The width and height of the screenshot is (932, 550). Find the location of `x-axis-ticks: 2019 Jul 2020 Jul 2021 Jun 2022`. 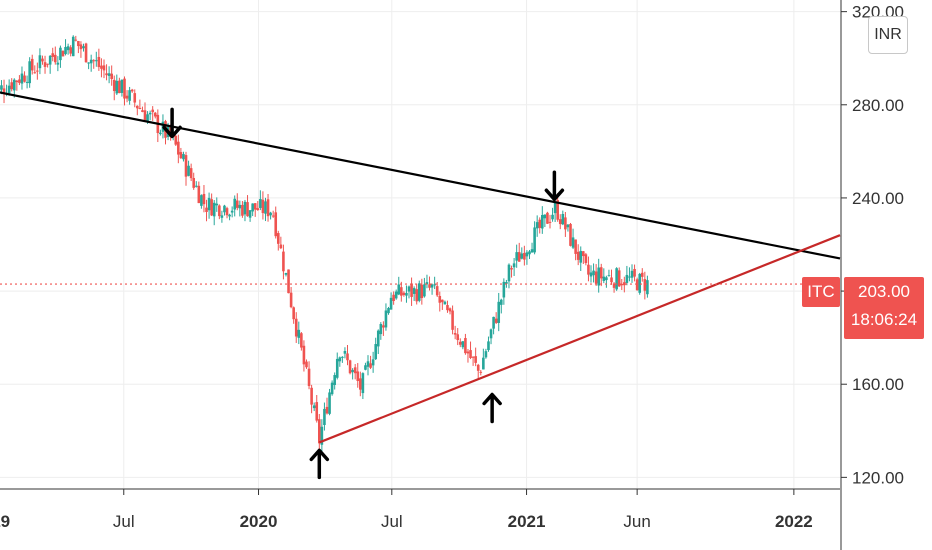

x-axis-ticks: 2019 Jul 2020 Jul 2021 Jun 2022 is located at coordinates (406, 510).